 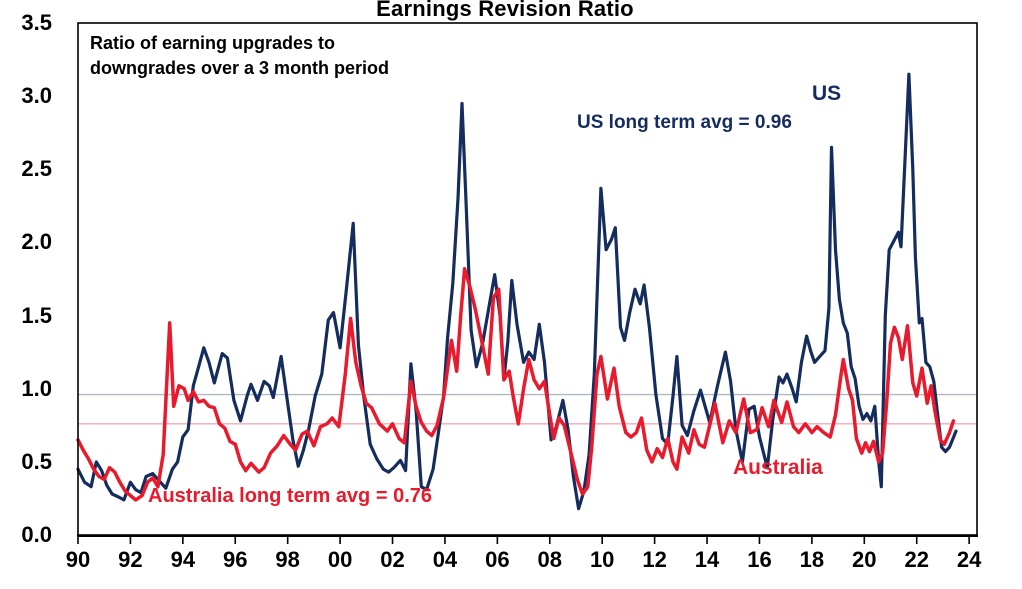 I want to click on y-tick-label-2.5: 2.5, so click(x=36, y=169).